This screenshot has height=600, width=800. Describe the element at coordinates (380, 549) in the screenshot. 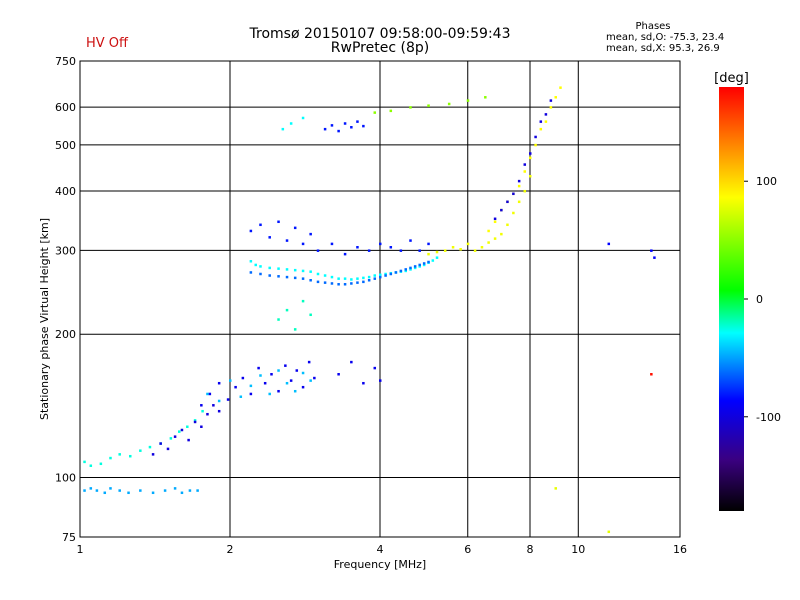

I see `x-tick-label: 4` at that location.